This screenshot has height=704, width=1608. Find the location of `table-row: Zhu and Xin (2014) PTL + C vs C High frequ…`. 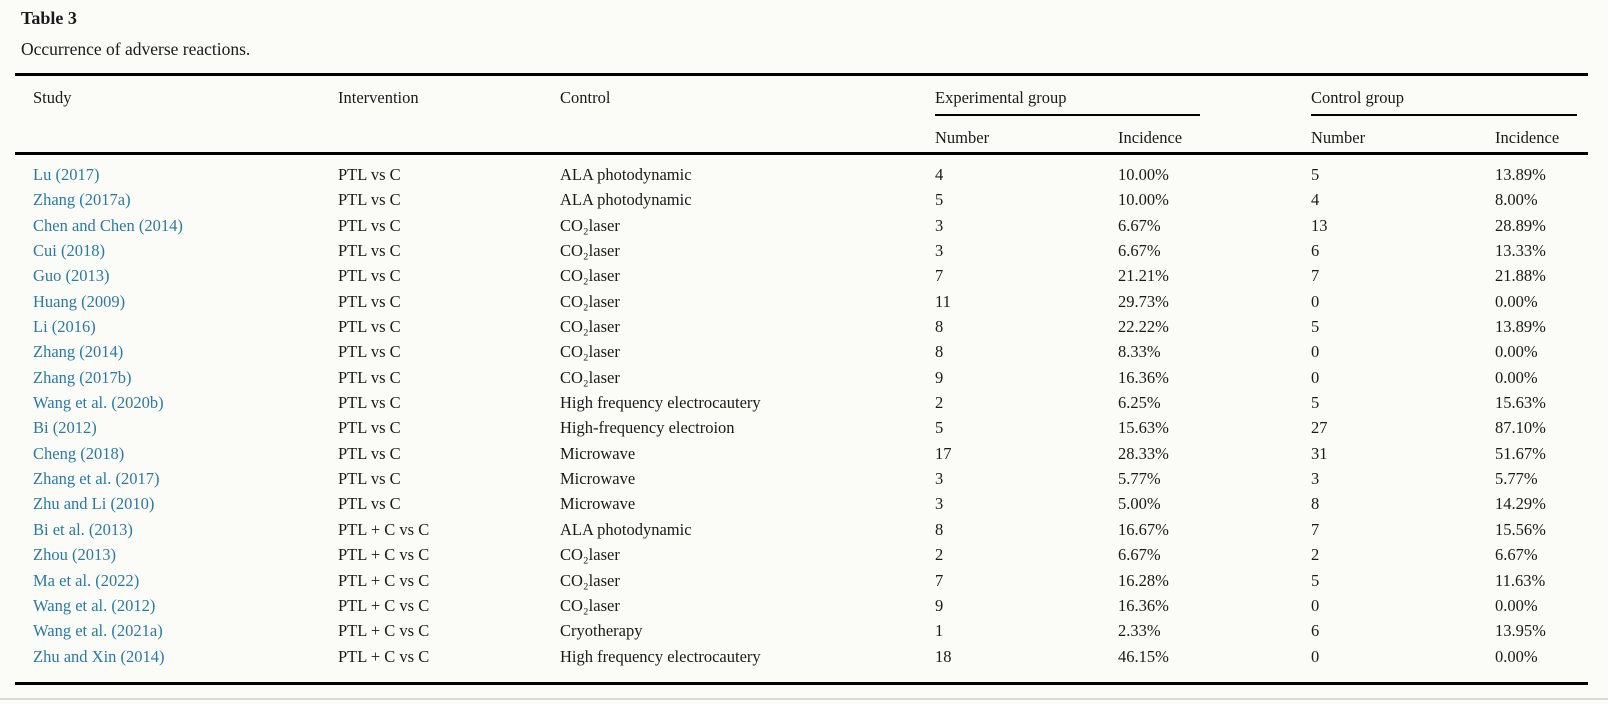

table-row: Zhu and Xin (2014) PTL + C vs C High frequ… is located at coordinates (802, 664).